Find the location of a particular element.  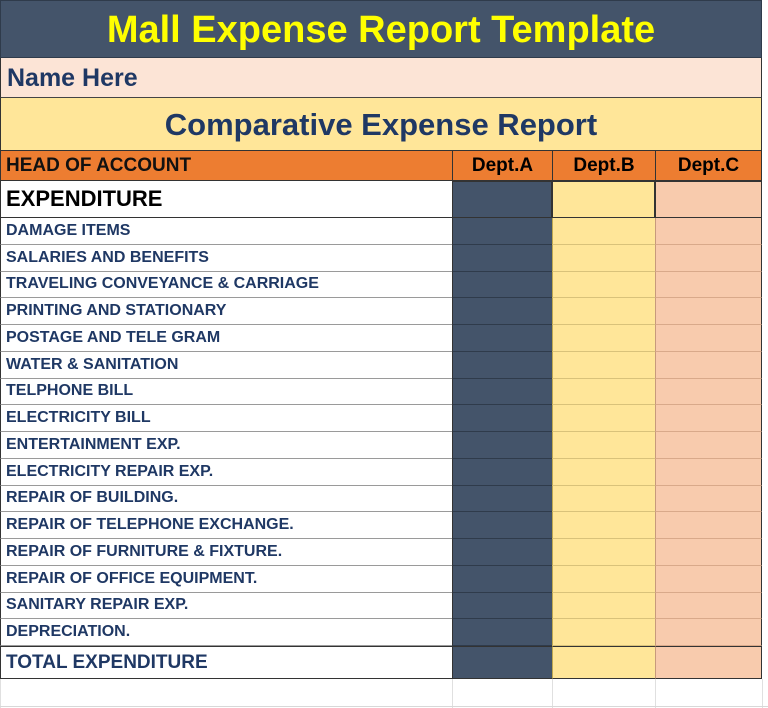

table-row: REPAIR OF BUILDING. is located at coordinates (381, 499).